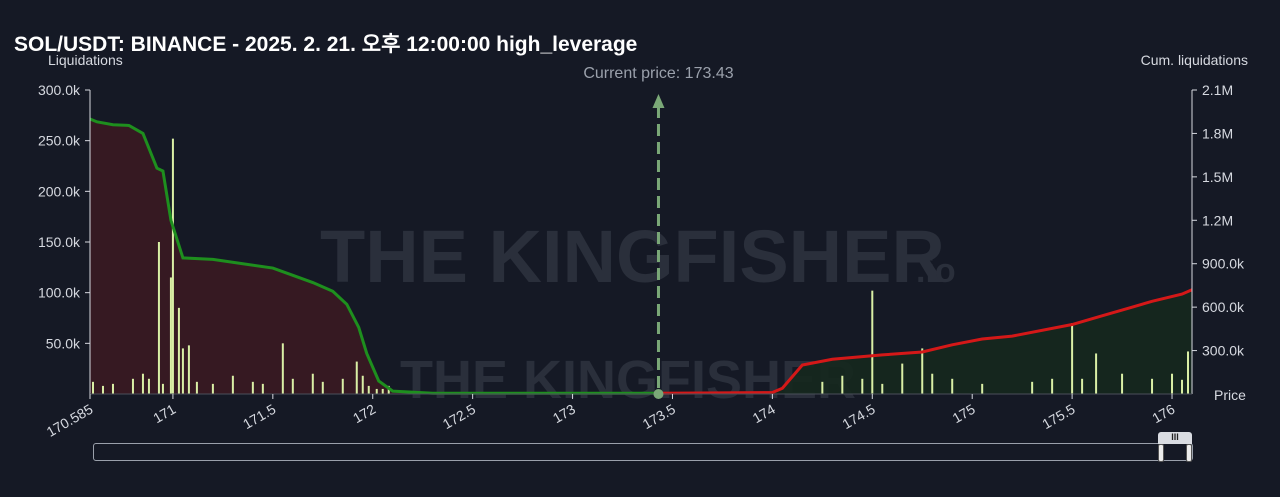  Describe the element at coordinates (643, 452) in the screenshot. I see `range-slider-track` at that location.